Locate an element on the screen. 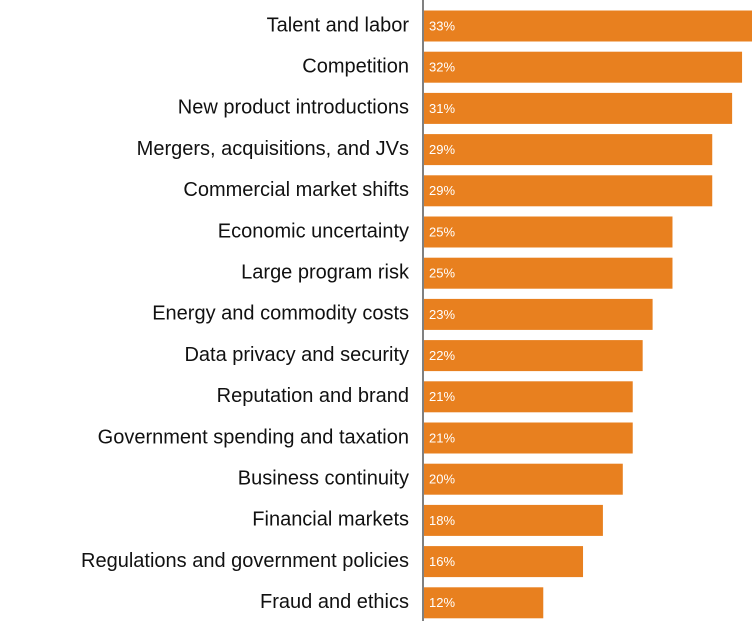 This screenshot has width=753, height=621. category-label: Talent and labor is located at coordinates (338, 25).